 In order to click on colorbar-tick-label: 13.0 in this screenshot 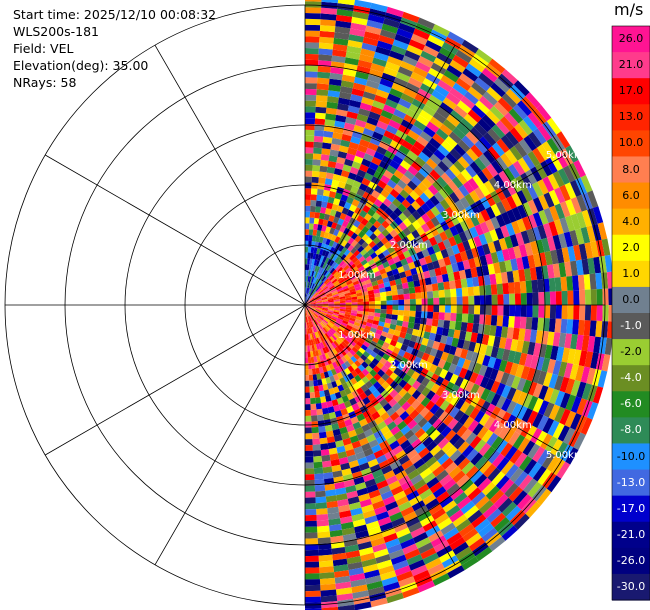, I will do `click(631, 117)`.